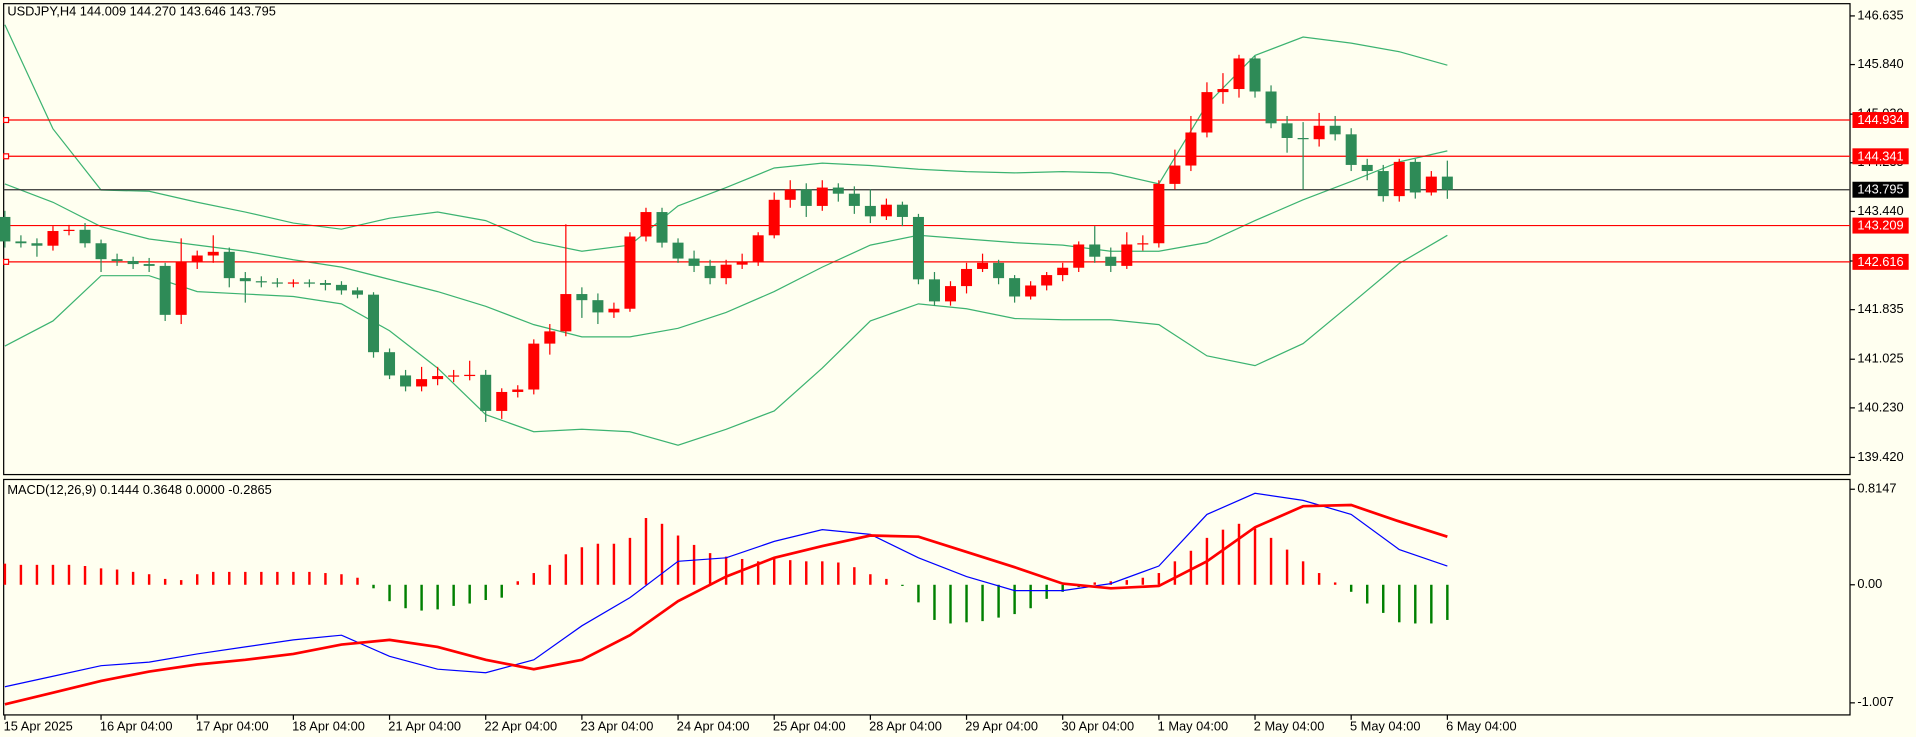 The width and height of the screenshot is (1916, 737). I want to click on y-tick-label: 145.840, so click(1880, 63).